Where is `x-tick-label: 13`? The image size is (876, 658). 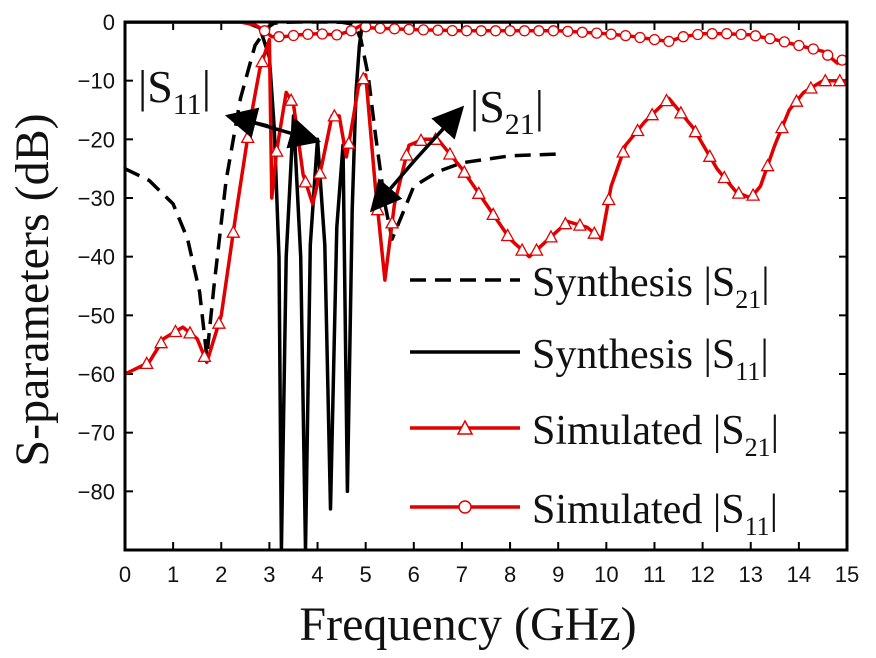 x-tick-label: 13 is located at coordinates (750, 574).